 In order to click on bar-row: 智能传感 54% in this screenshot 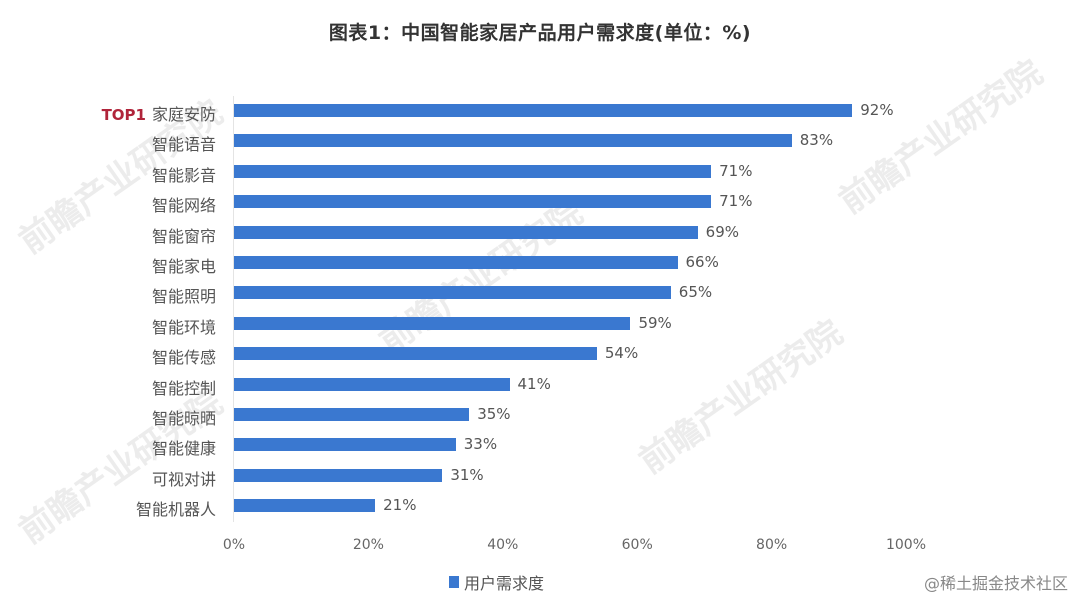, I will do `click(540, 354)`.